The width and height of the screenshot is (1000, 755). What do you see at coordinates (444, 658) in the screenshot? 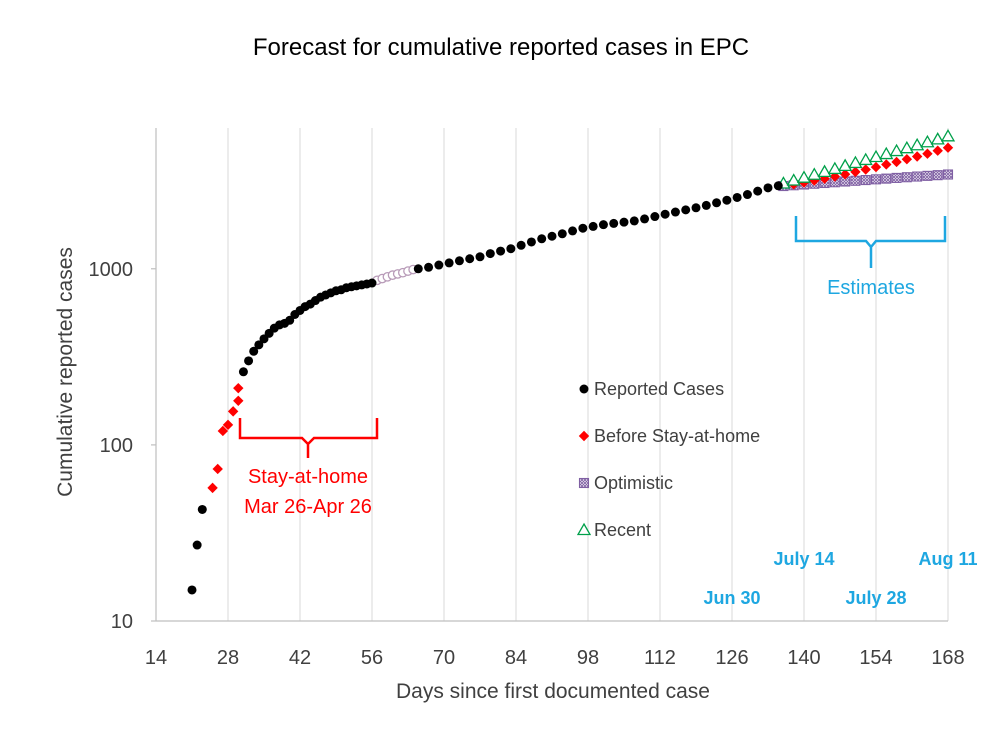
I see `x-tick-label: 70` at bounding box center [444, 658].